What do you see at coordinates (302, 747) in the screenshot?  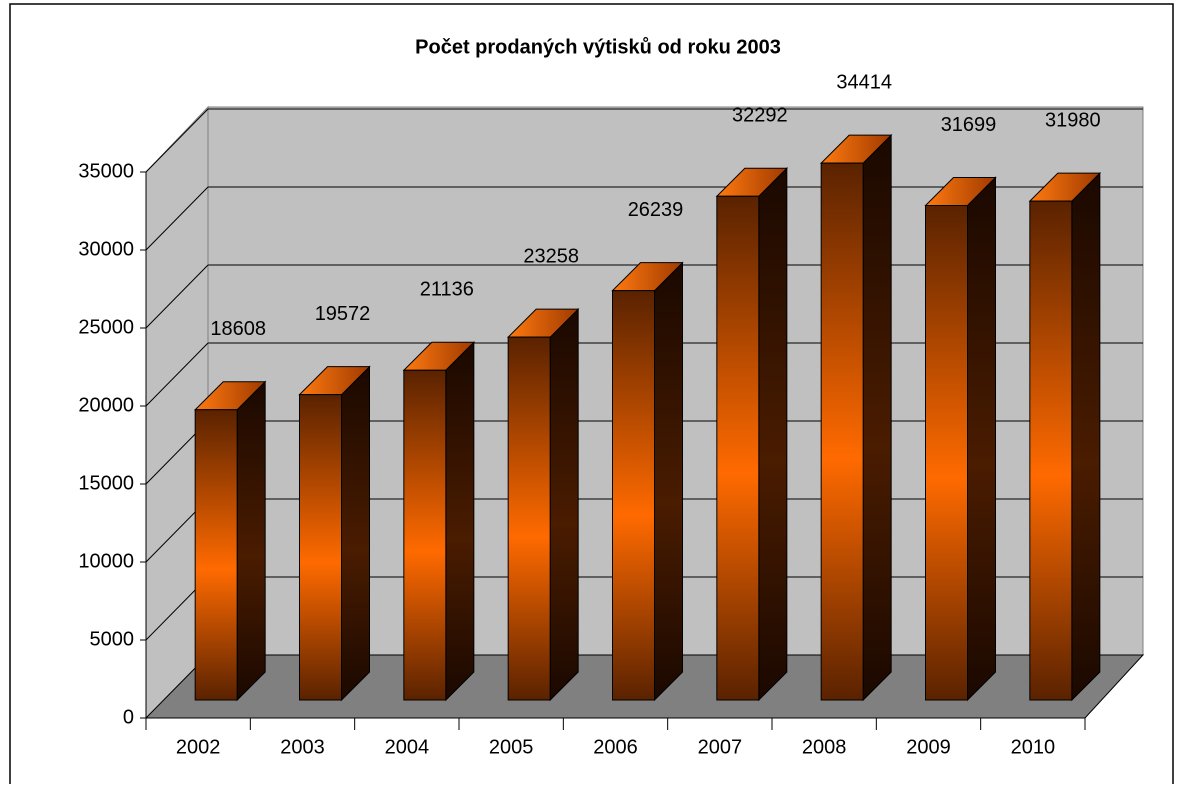 I see `x-tick-label: 2003` at bounding box center [302, 747].